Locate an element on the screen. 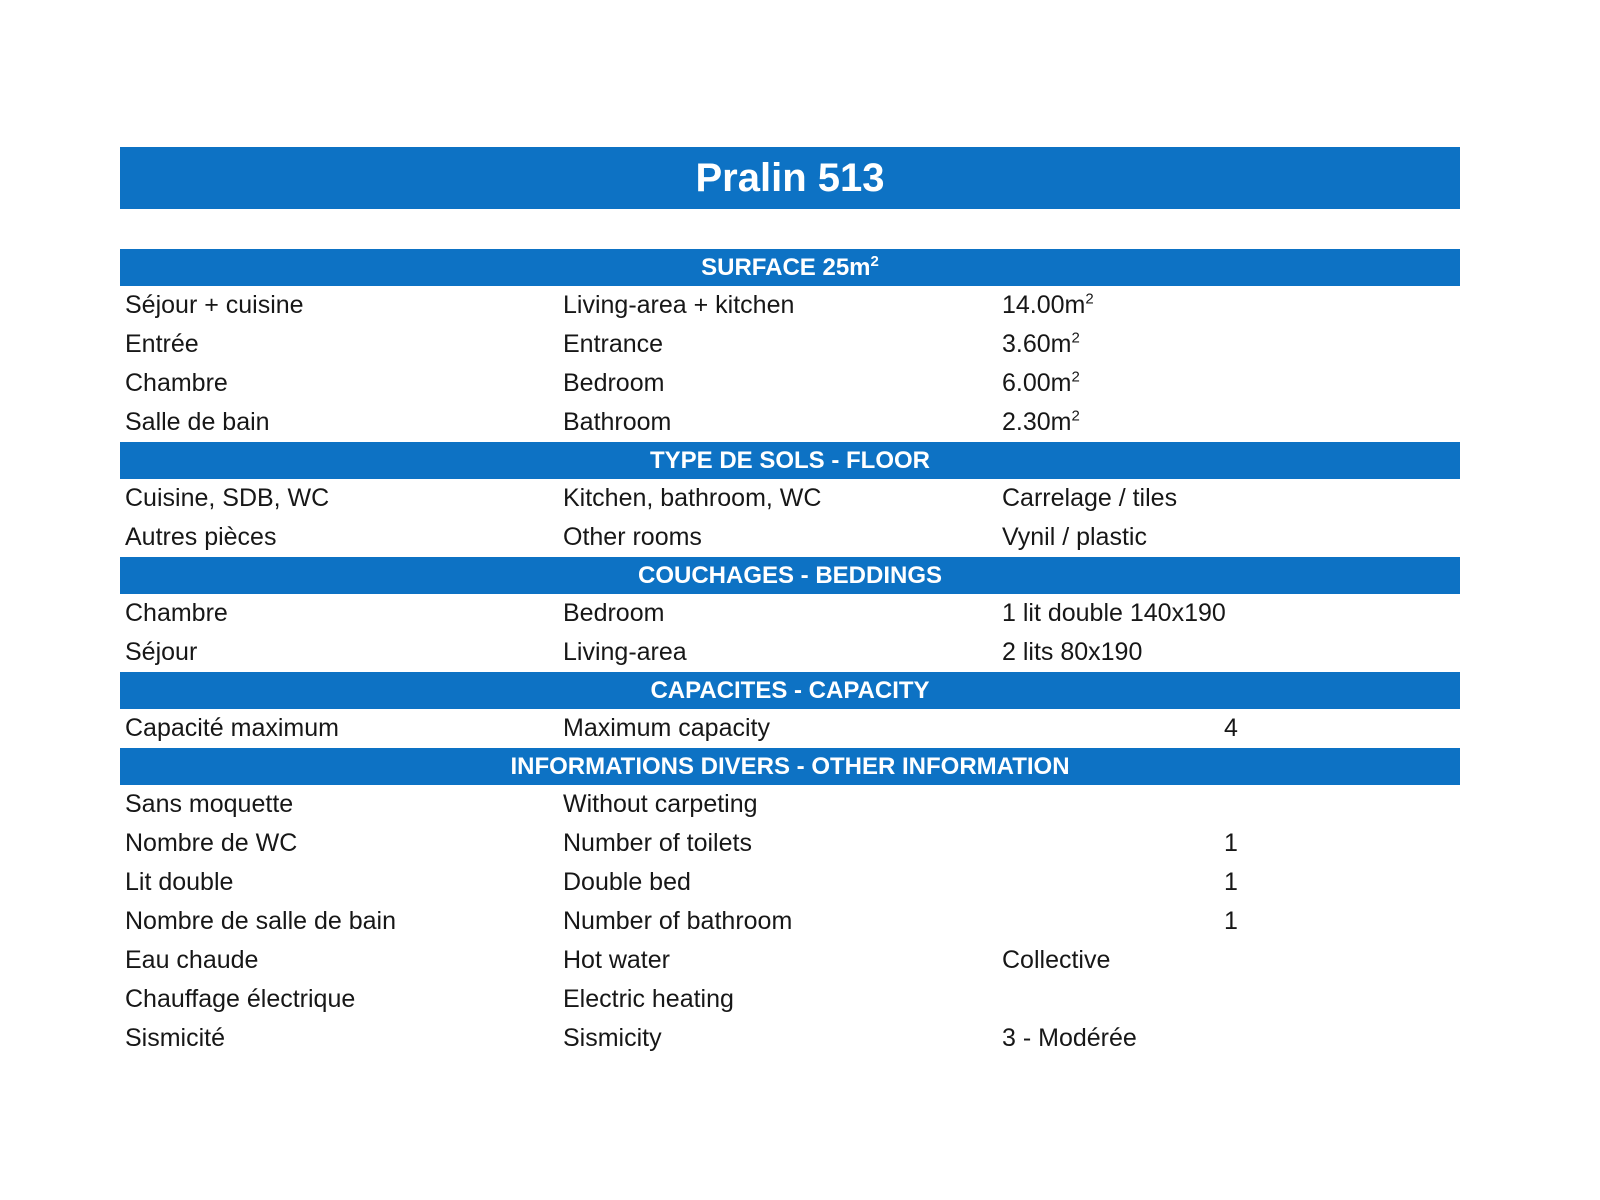 This screenshot has width=1600, height=1200. value-text: 3.60m is located at coordinates (1037, 344).